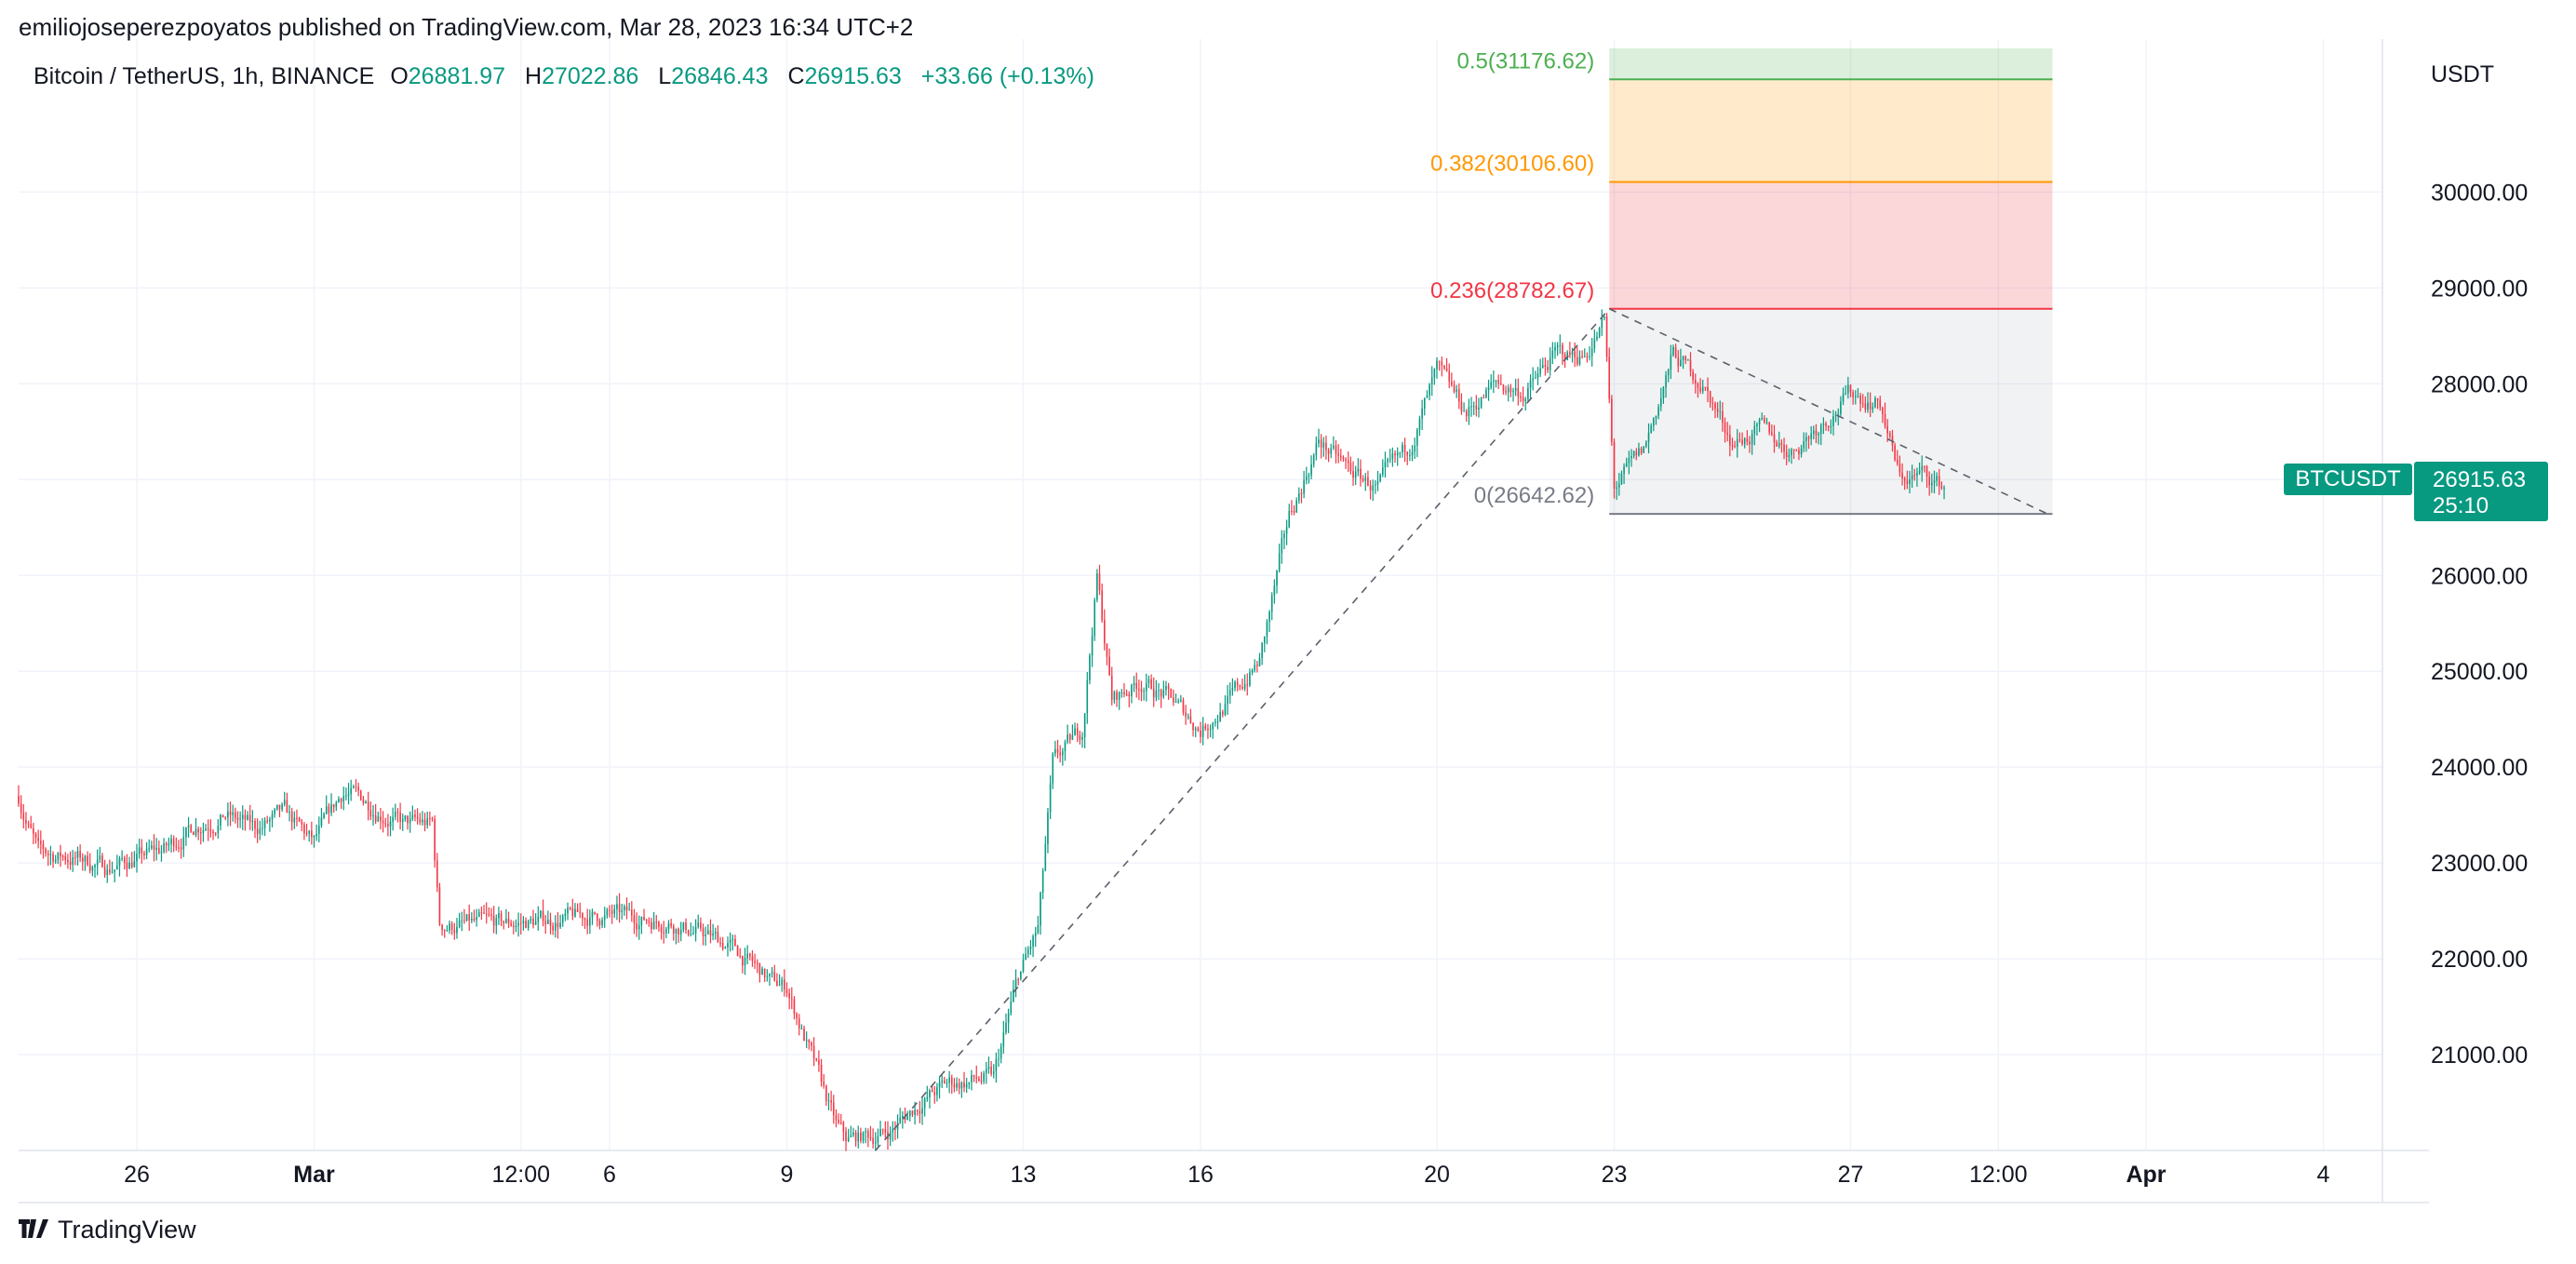  I want to click on footer-brand: TradingView, so click(107, 1228).